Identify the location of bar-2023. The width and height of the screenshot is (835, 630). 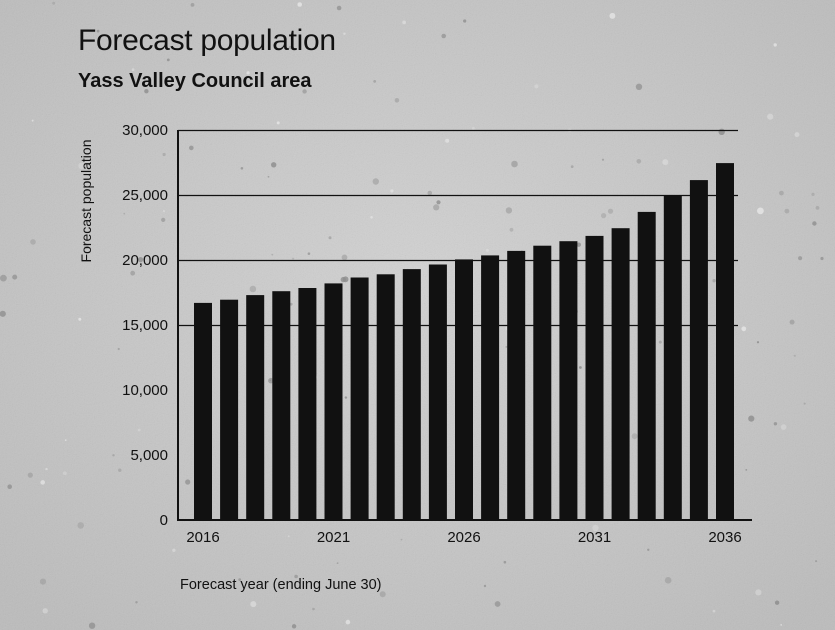
(385, 397).